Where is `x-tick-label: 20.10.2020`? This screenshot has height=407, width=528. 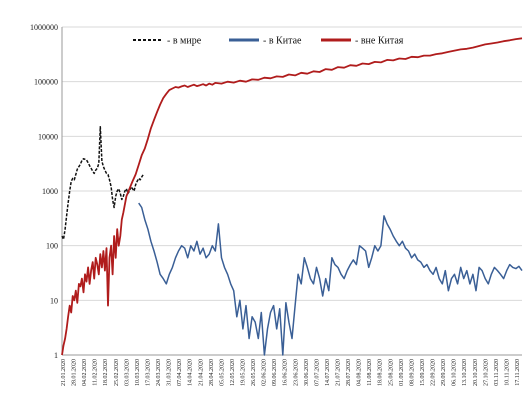
x-tick-label: 20.10.2020 is located at coordinates (476, 372).